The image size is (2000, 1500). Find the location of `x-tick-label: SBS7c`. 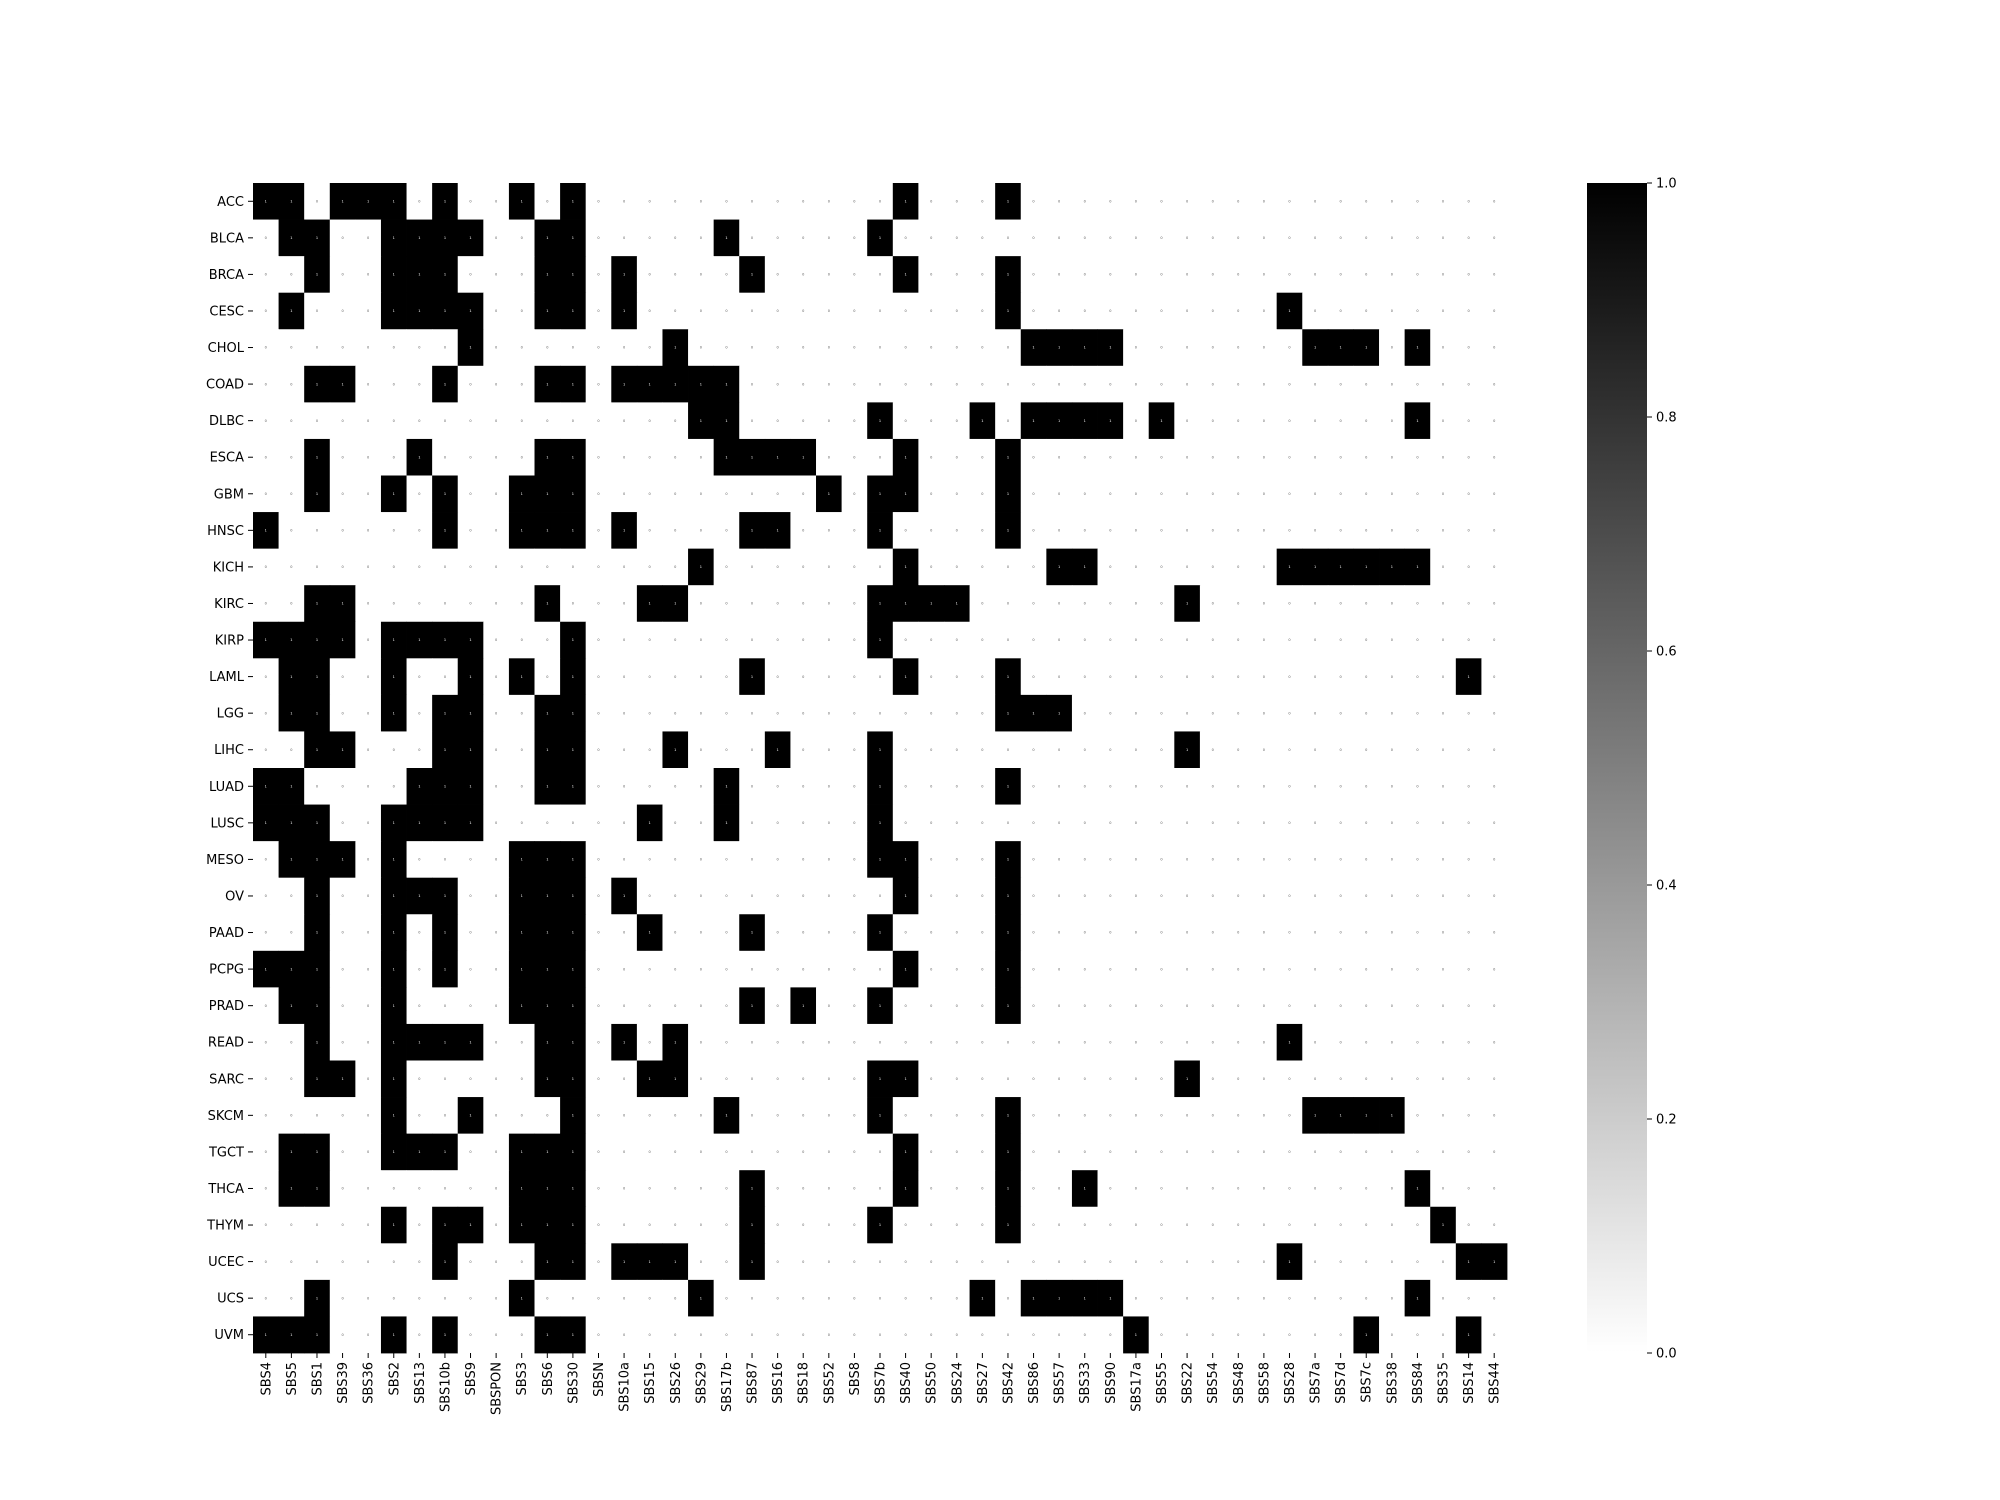

x-tick-label: SBS7c is located at coordinates (1367, 1382).